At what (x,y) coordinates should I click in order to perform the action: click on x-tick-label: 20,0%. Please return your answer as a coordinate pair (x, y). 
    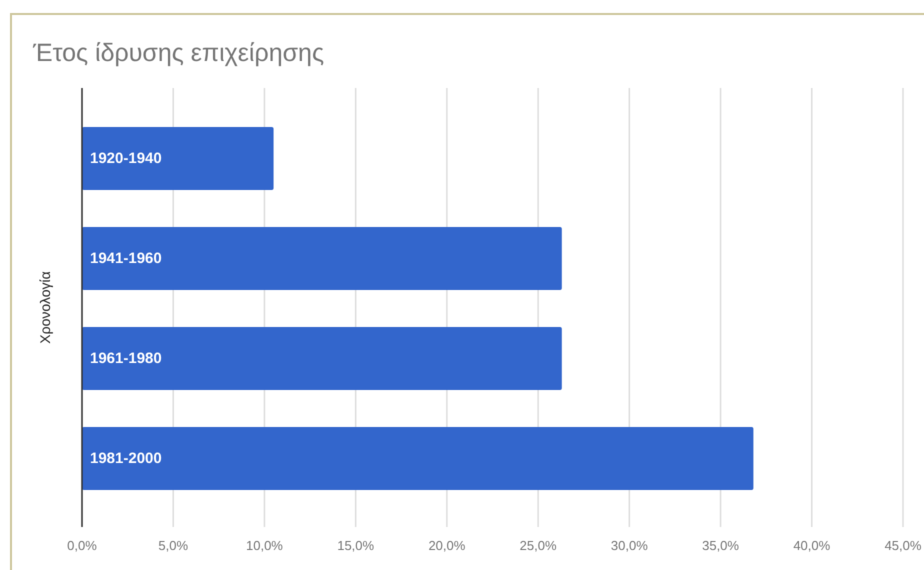
    Looking at the image, I should click on (447, 546).